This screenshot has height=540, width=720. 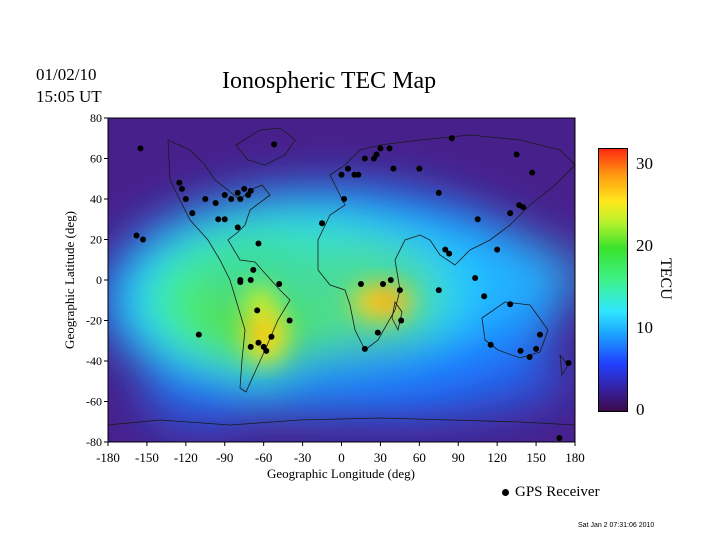 What do you see at coordinates (665, 279) in the screenshot?
I see `colorbar-unit-label: TECU` at bounding box center [665, 279].